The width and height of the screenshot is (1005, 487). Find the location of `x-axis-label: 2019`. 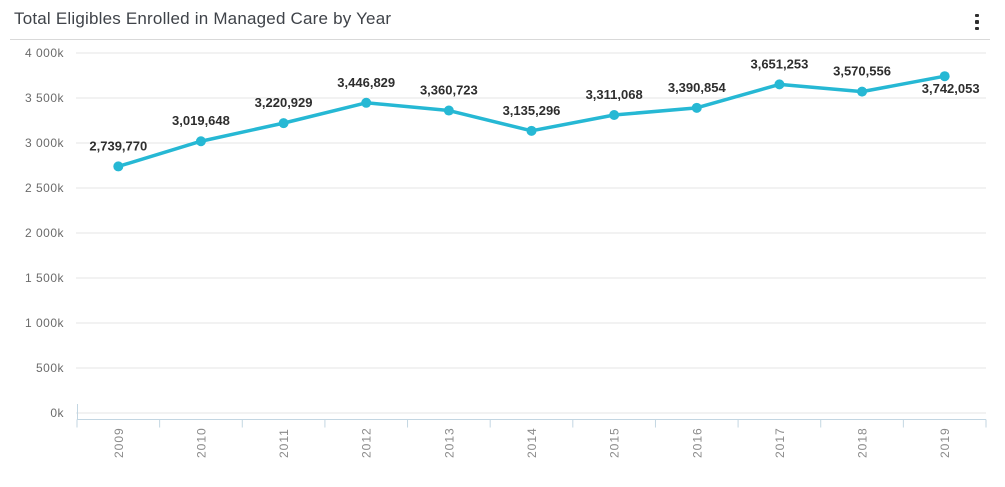

x-axis-label: 2019 is located at coordinates (945, 442).